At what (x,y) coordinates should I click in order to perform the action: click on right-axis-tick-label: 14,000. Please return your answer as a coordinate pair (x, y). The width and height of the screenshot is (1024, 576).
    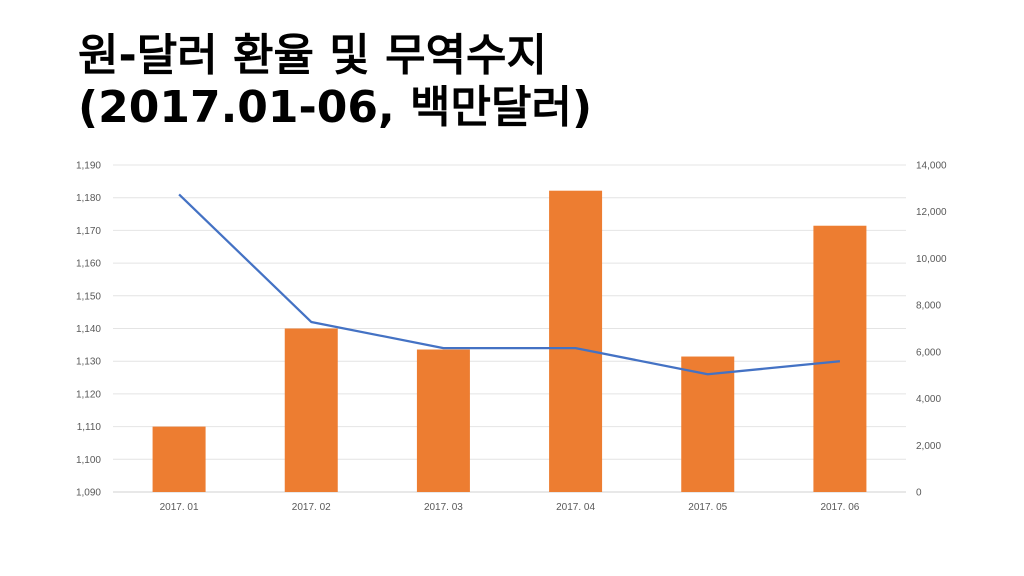
    Looking at the image, I should click on (931, 166).